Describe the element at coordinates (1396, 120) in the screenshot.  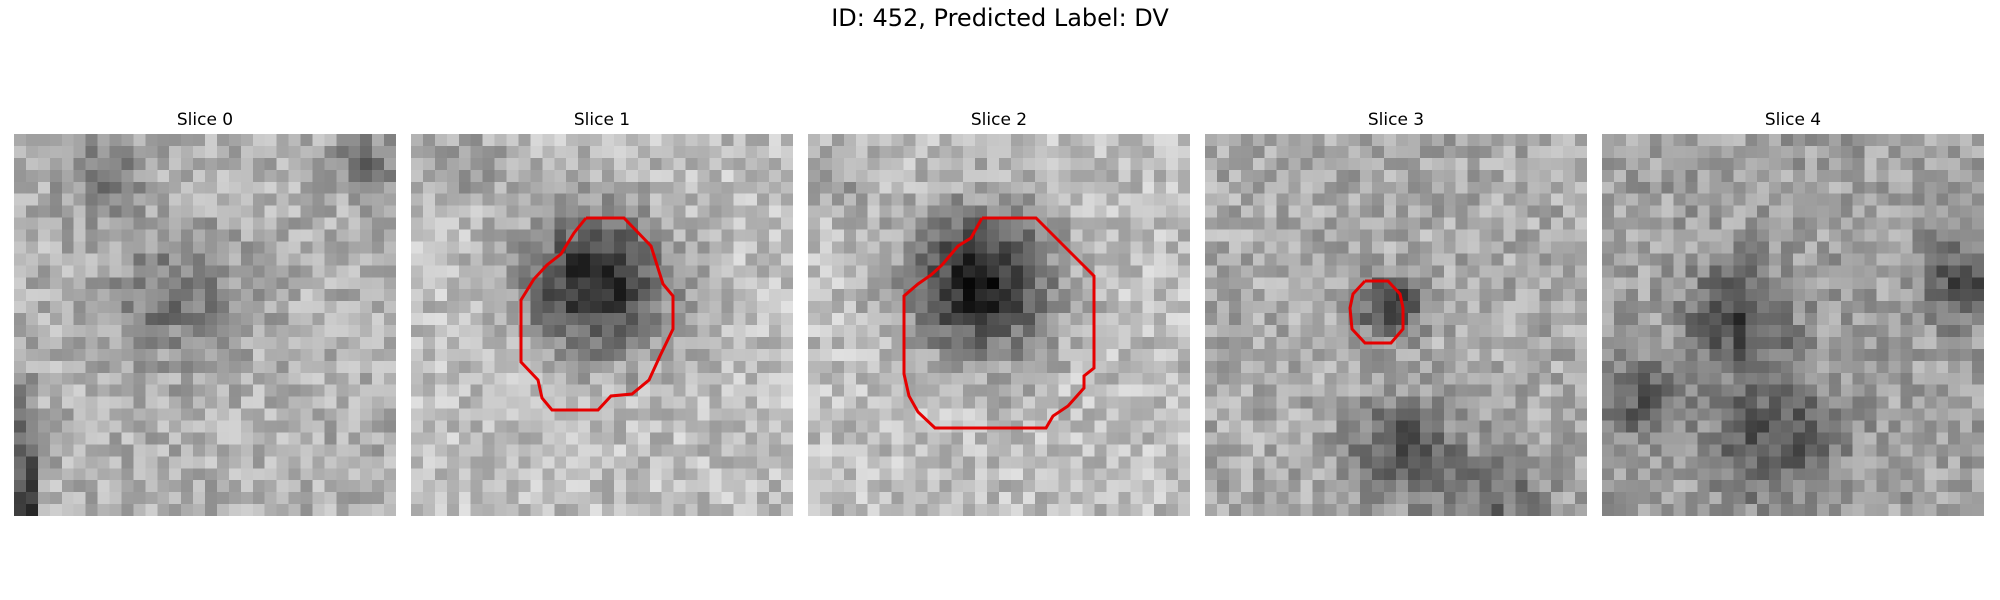
I see `slice-title-3: Slice 3` at that location.